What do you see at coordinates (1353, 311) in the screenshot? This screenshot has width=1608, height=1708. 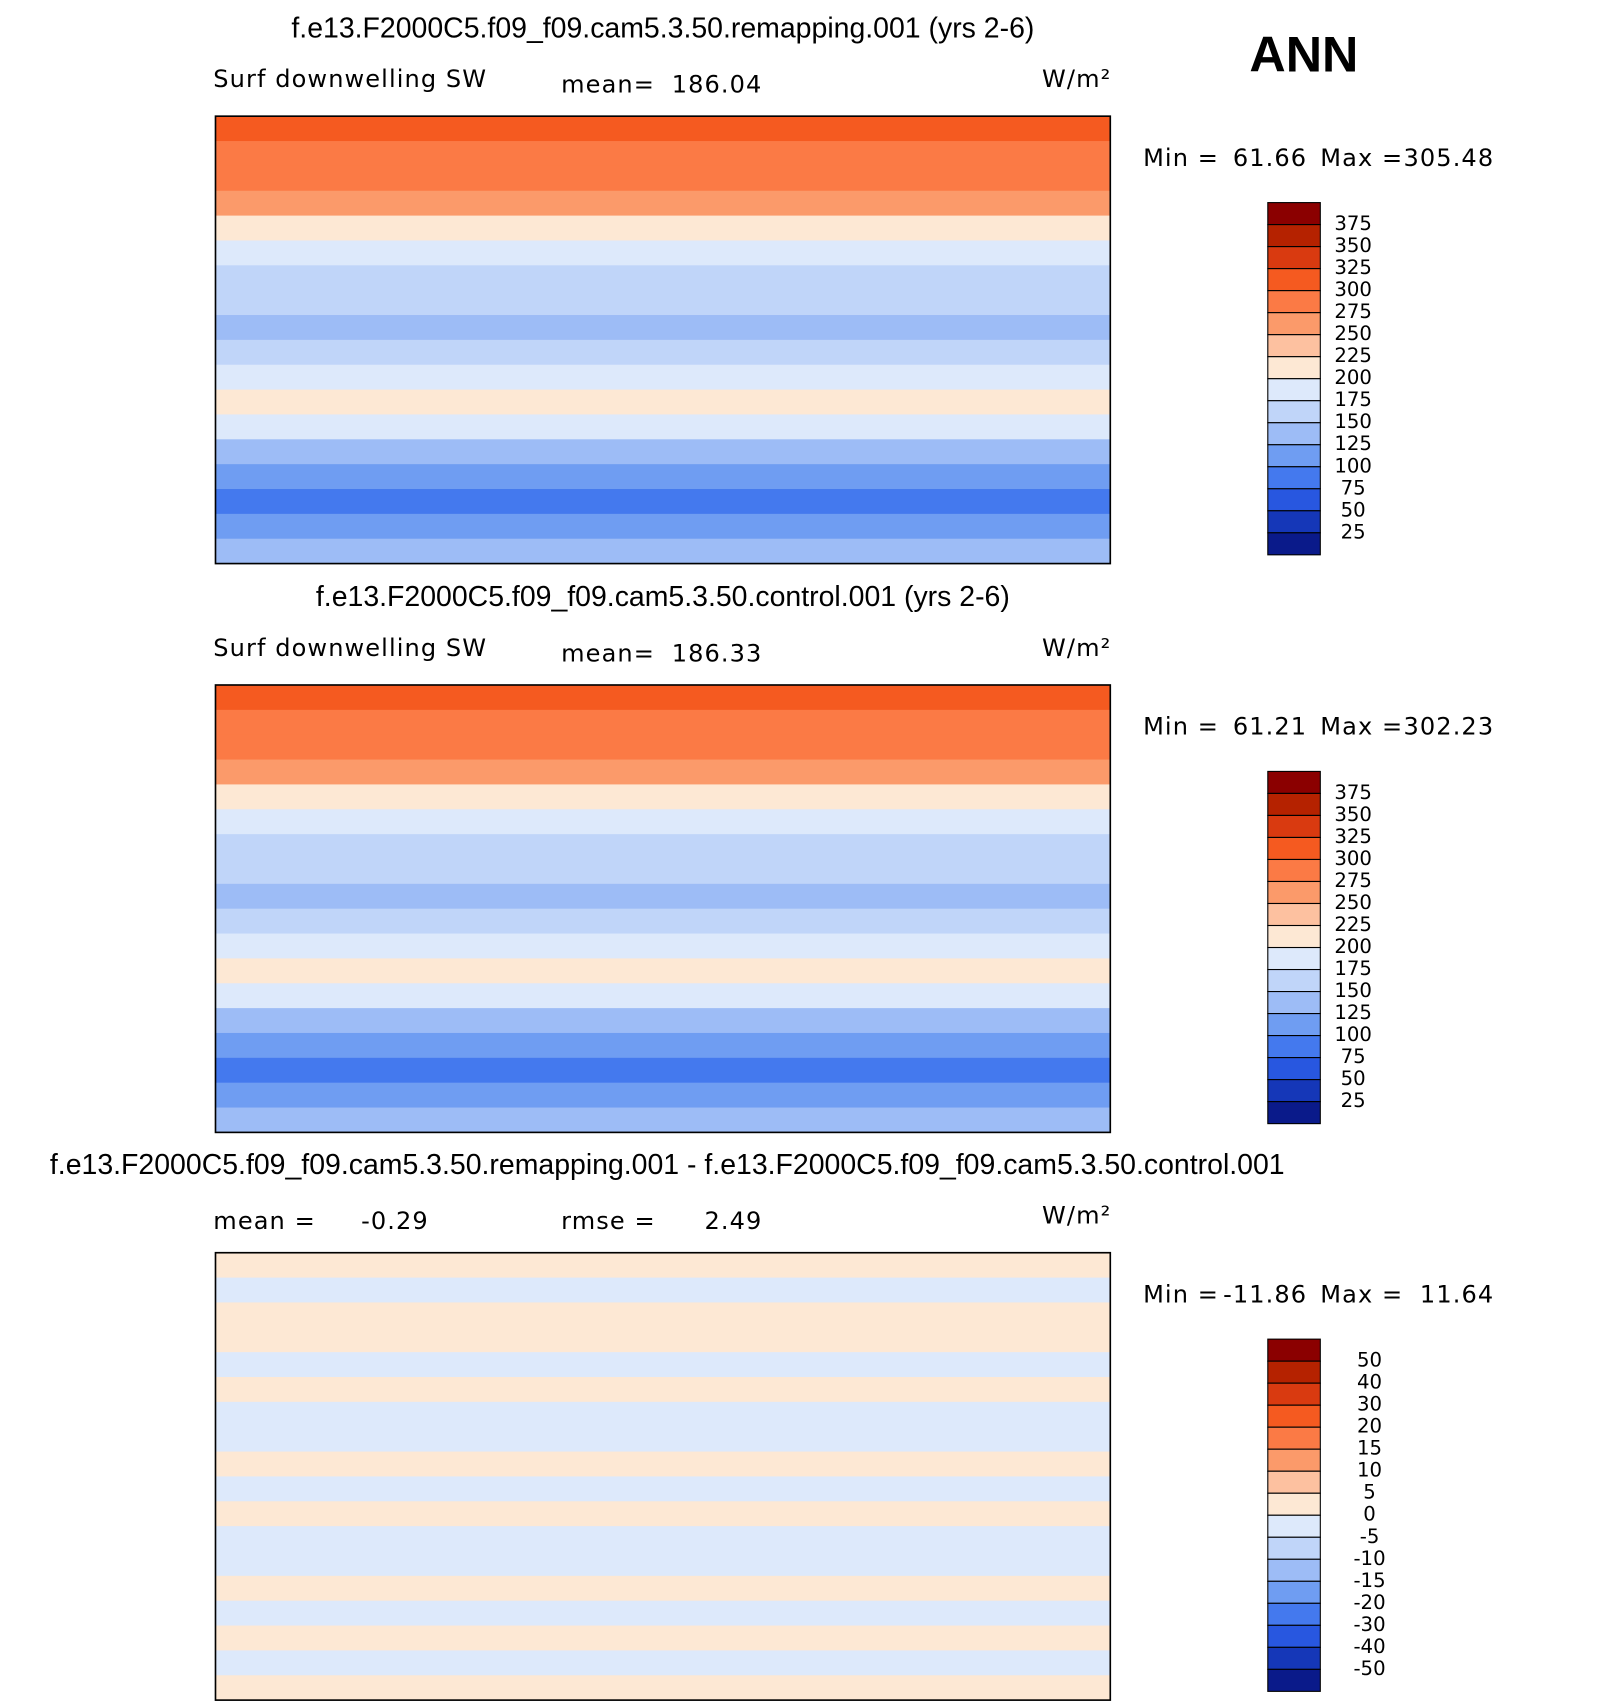 I see `colorbar-label: 275` at bounding box center [1353, 311].